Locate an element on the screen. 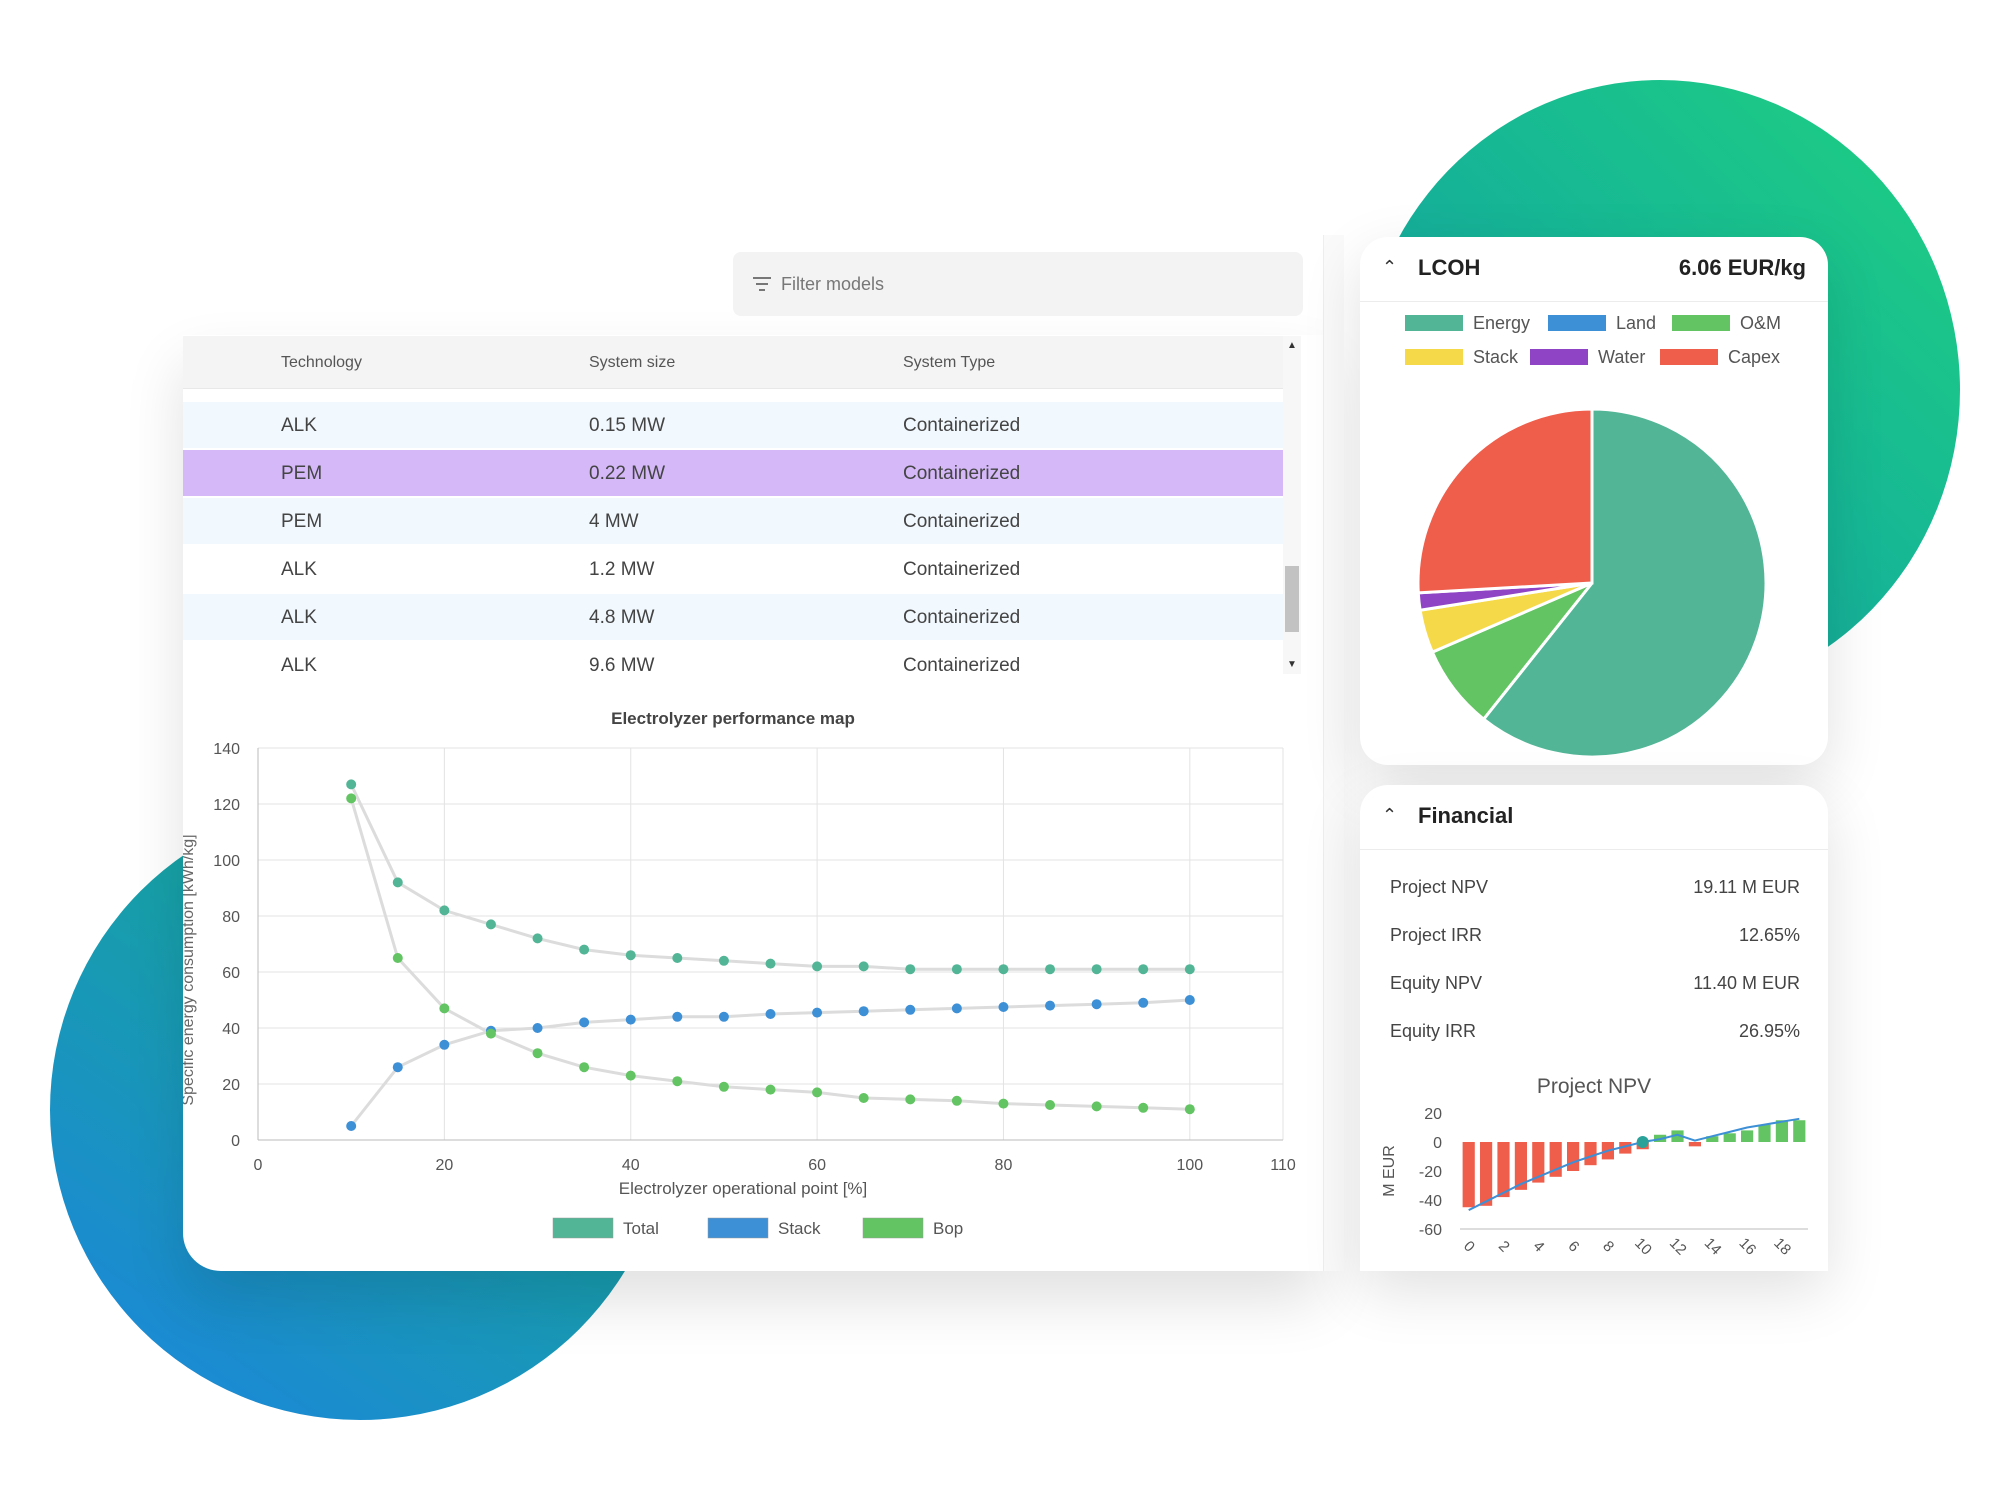  table-row: PEM 0.22 MW Containerized is located at coordinates (733, 473).